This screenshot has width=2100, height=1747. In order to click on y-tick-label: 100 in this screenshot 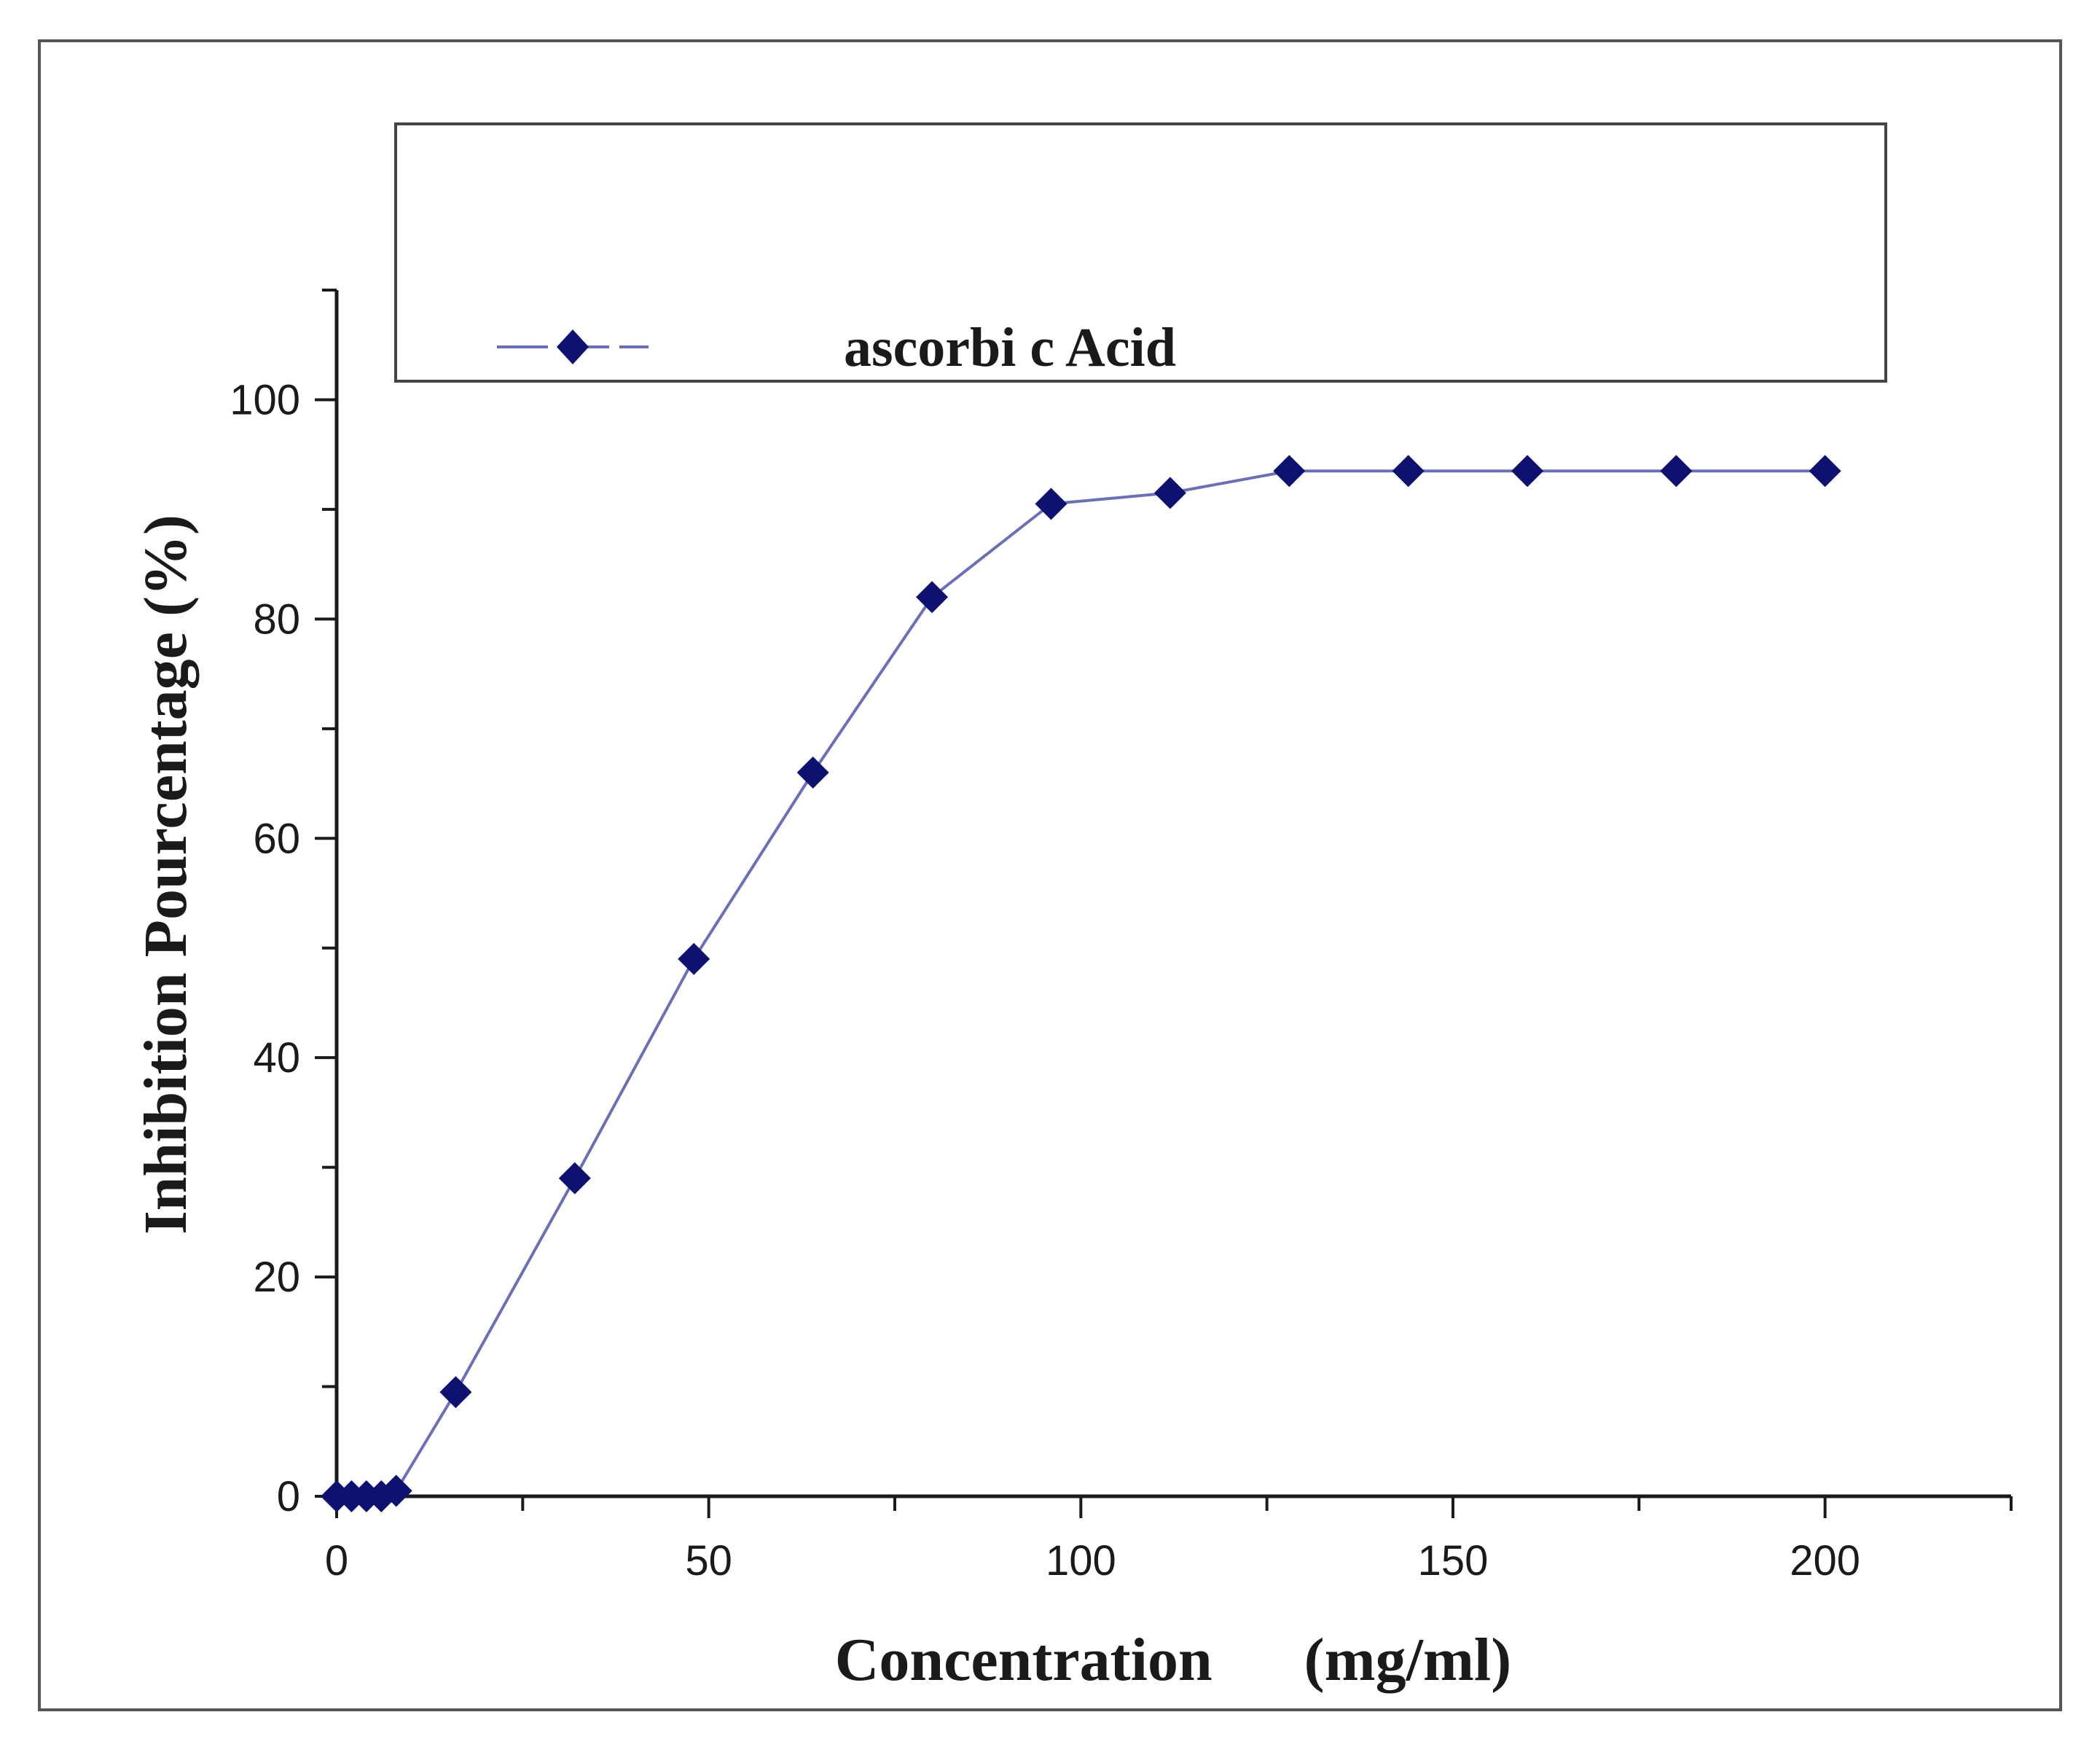, I will do `click(265, 399)`.